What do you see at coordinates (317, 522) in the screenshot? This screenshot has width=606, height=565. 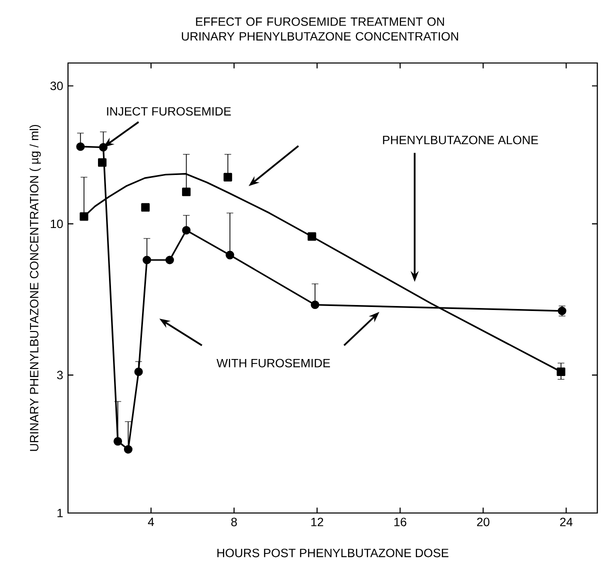 I see `x-tick-label: 12` at bounding box center [317, 522].